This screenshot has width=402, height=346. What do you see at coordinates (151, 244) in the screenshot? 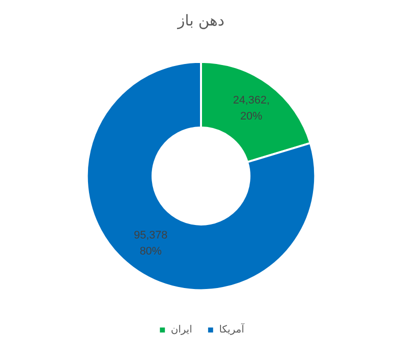
I see `data-label: 95,378 80%` at bounding box center [151, 244].